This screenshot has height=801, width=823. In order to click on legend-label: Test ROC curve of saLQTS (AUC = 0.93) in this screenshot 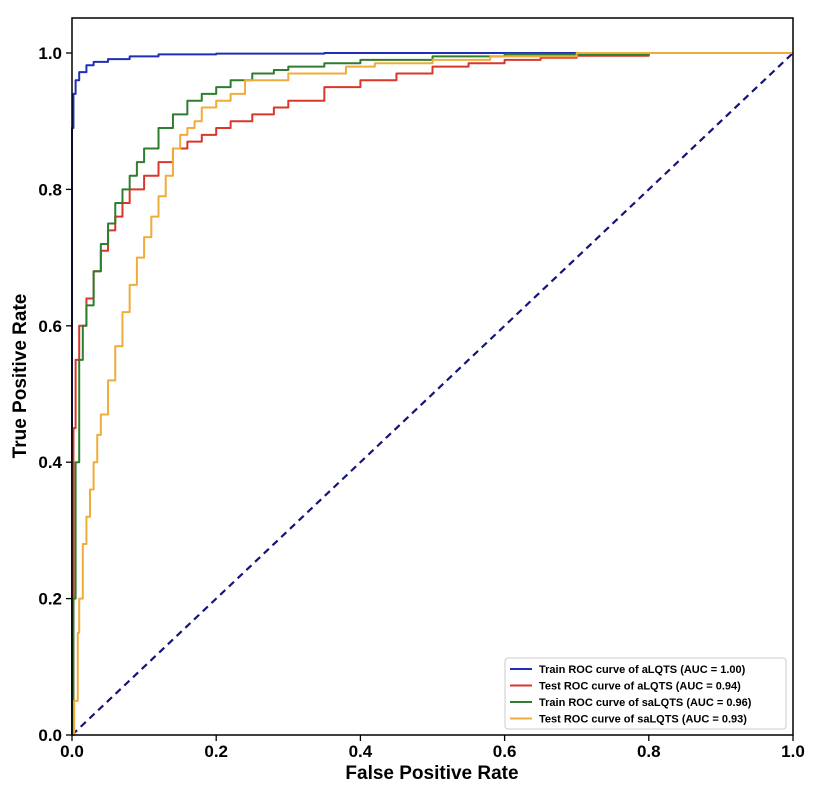, I will do `click(643, 720)`.